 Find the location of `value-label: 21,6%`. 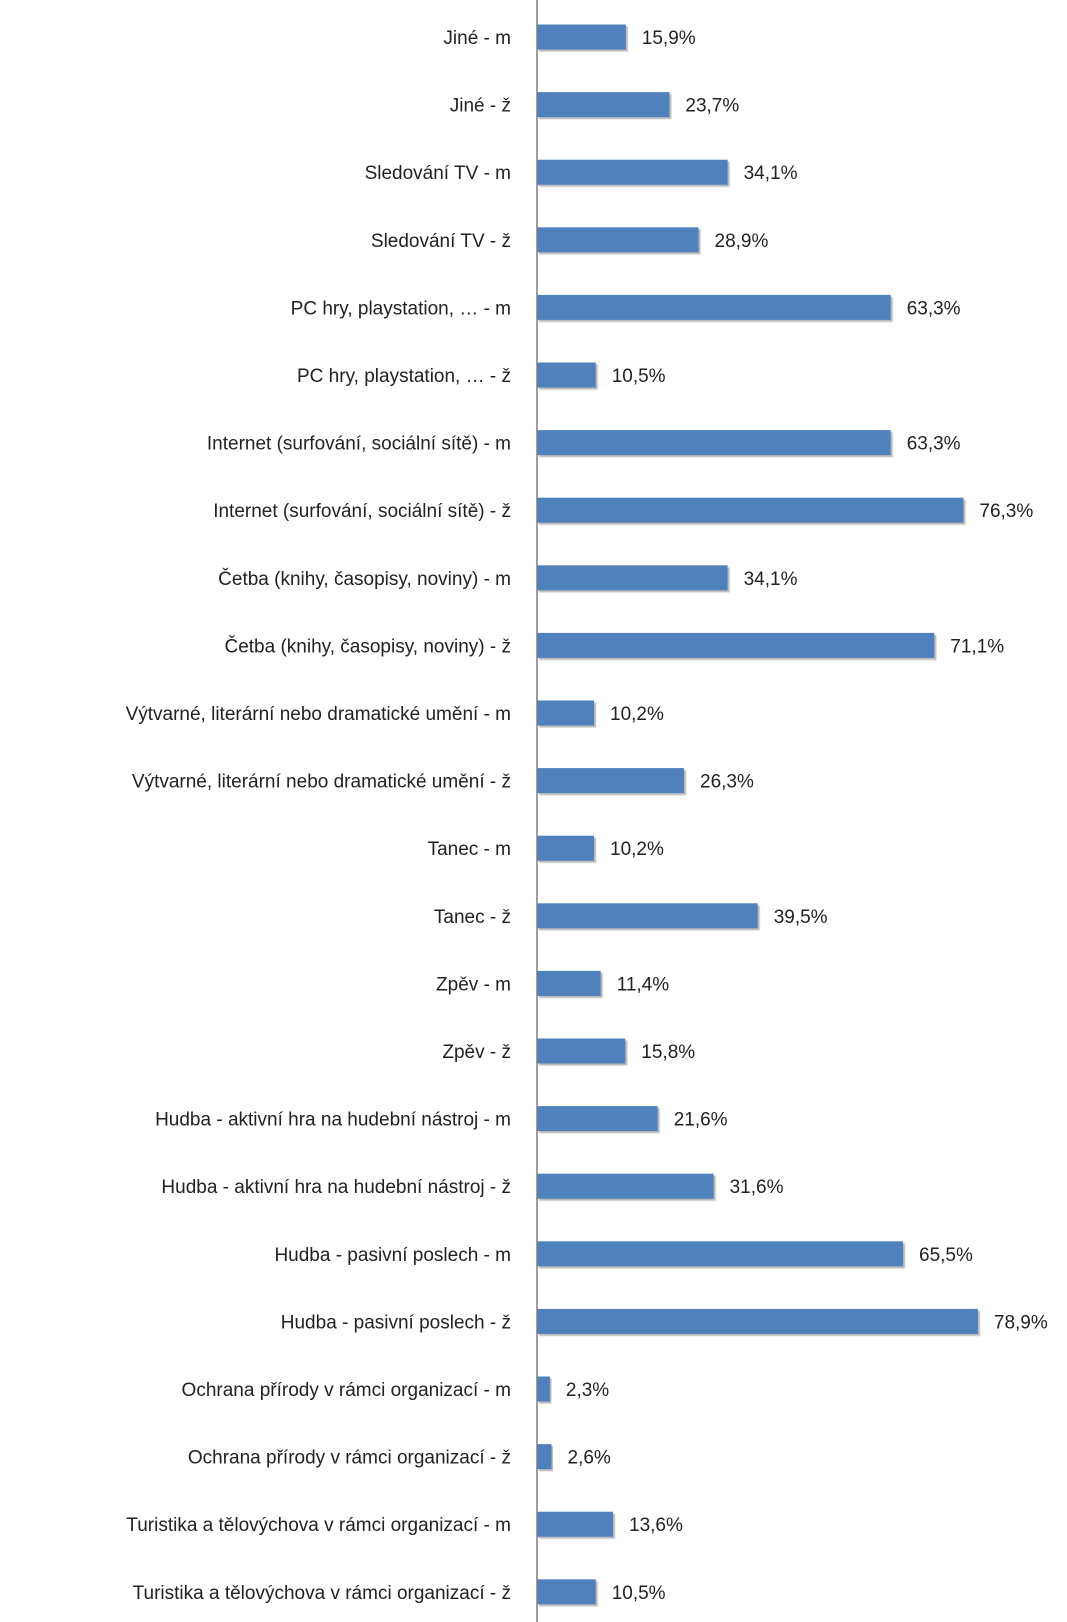

value-label: 21,6% is located at coordinates (701, 1120).